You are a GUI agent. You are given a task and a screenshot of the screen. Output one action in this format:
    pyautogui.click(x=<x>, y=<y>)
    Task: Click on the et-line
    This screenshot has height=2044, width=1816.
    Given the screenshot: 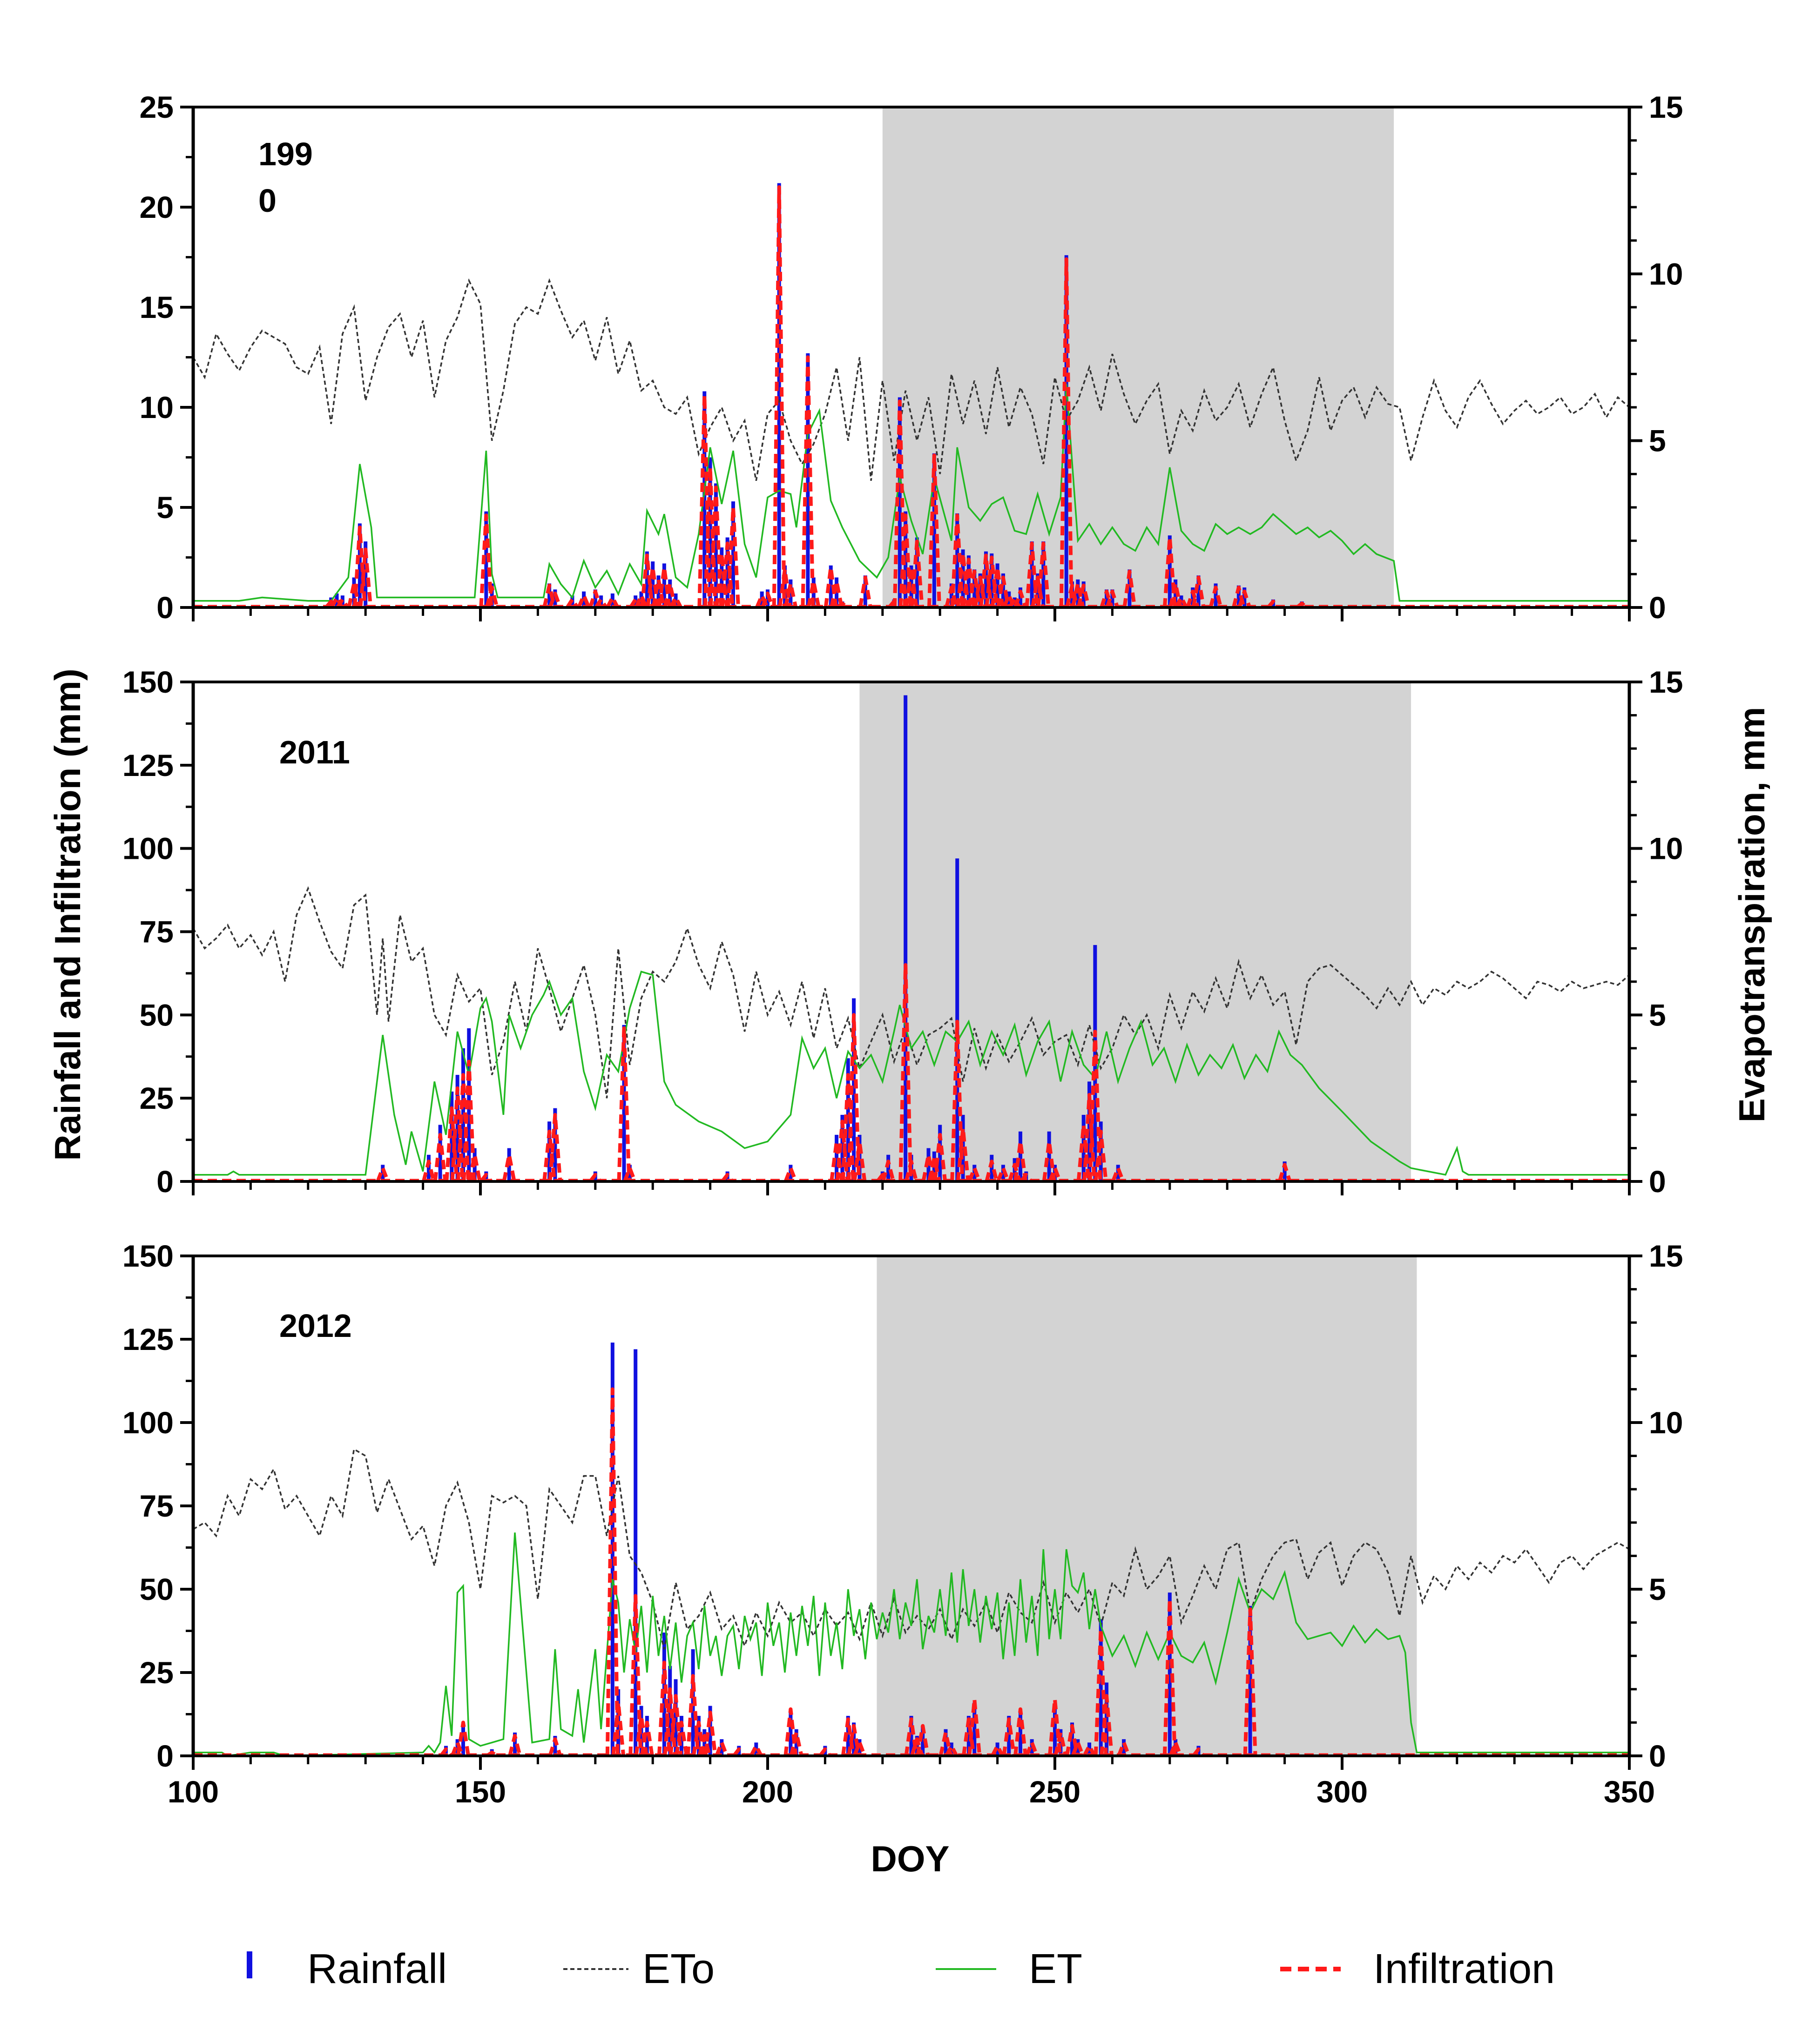 What is the action you would take?
    pyautogui.click(x=911, y=493)
    